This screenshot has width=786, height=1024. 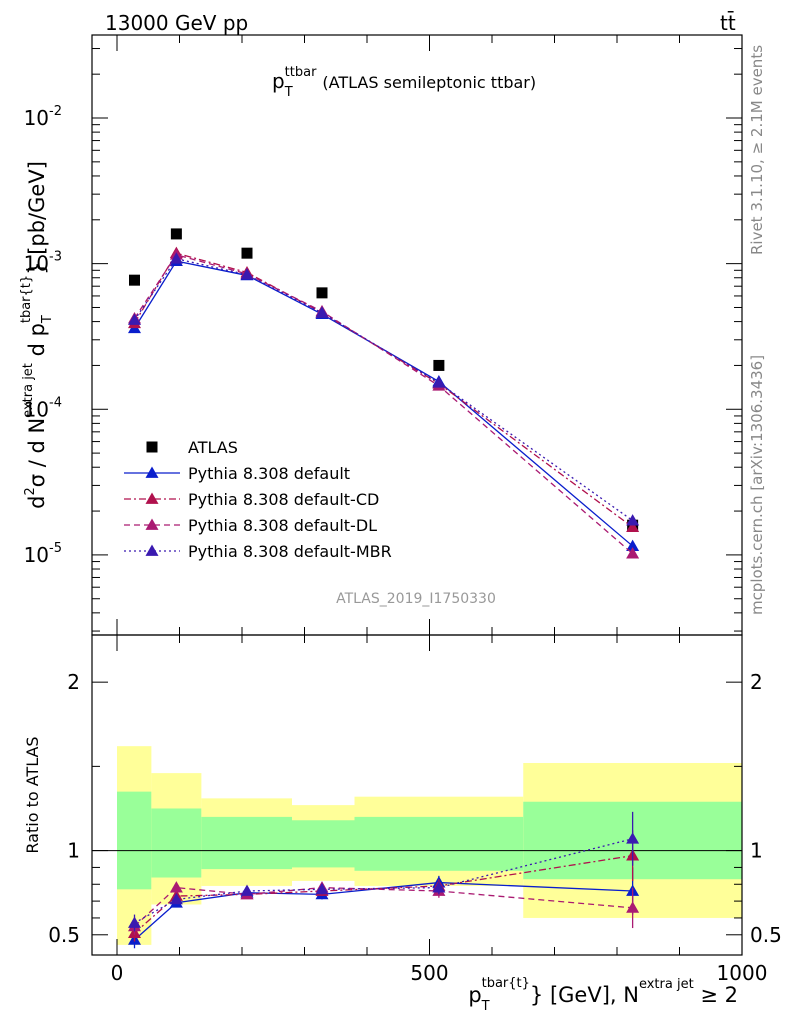 What do you see at coordinates (37, 218) in the screenshot?
I see `upper-ylabel-d: } [pb/GeV]` at bounding box center [37, 218].